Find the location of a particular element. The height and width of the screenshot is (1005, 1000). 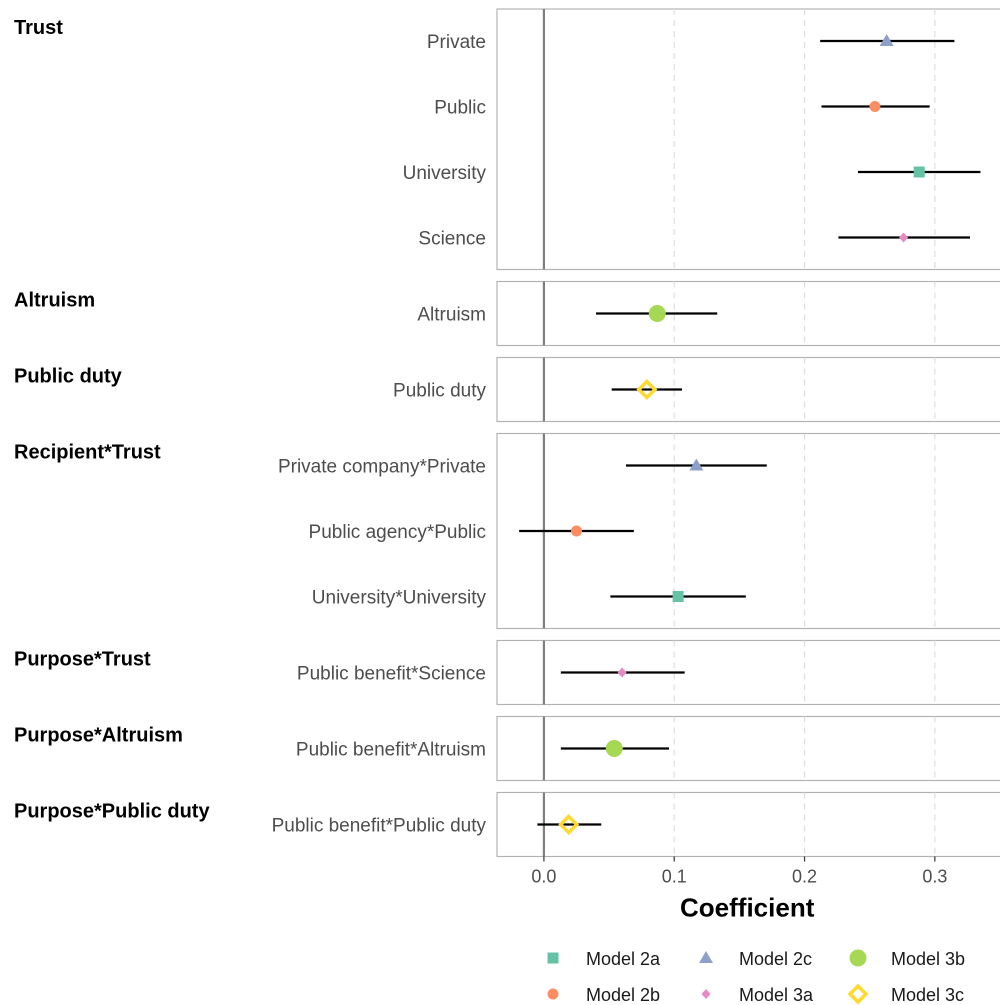

facet-title: Recipient*Trust is located at coordinates (87, 453).